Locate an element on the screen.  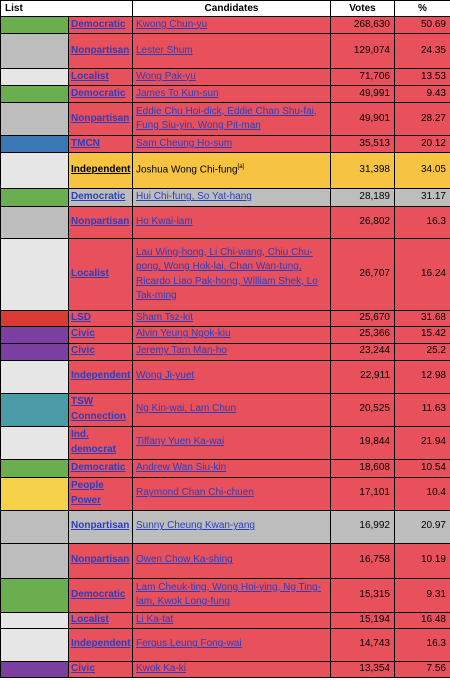
list-cell: TSW Connection is located at coordinates (100, 409).